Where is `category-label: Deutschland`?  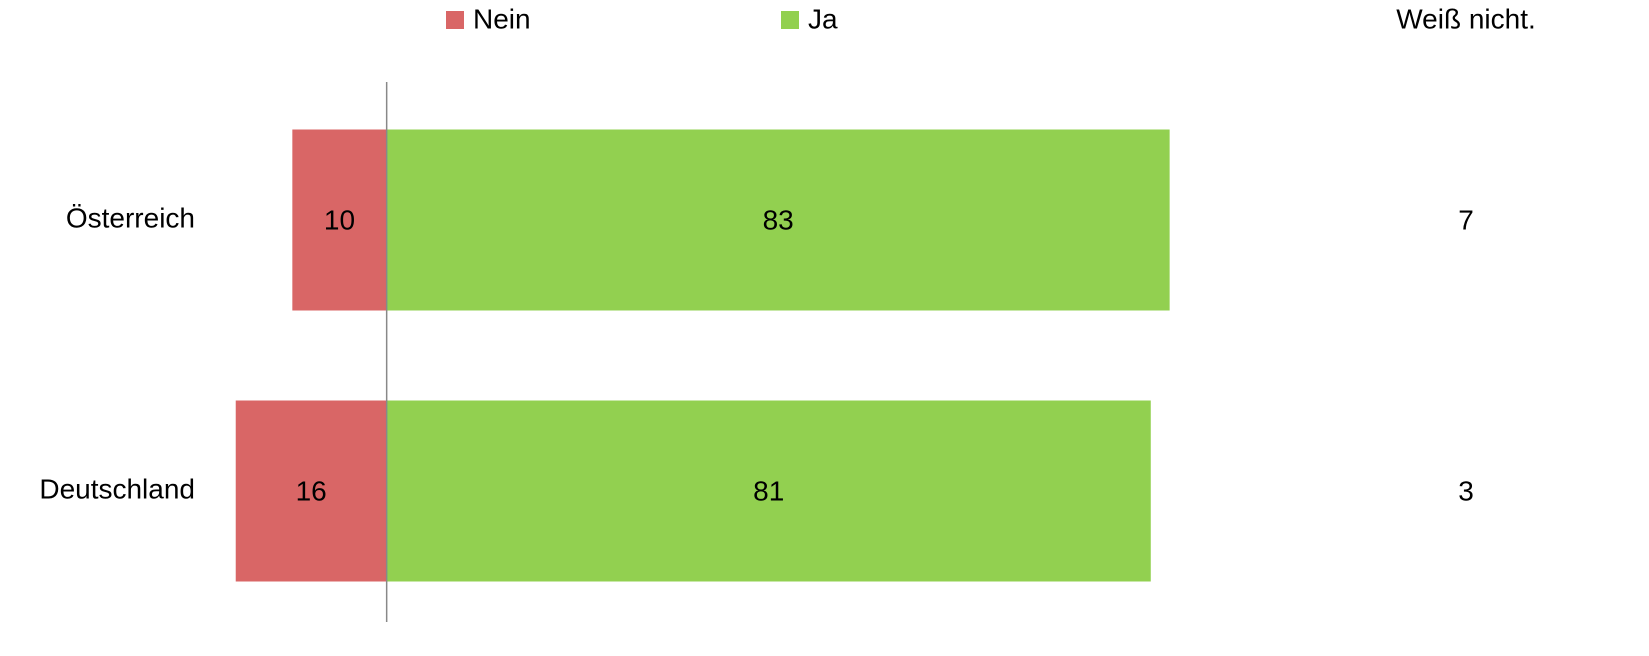 category-label: Deutschland is located at coordinates (117, 488).